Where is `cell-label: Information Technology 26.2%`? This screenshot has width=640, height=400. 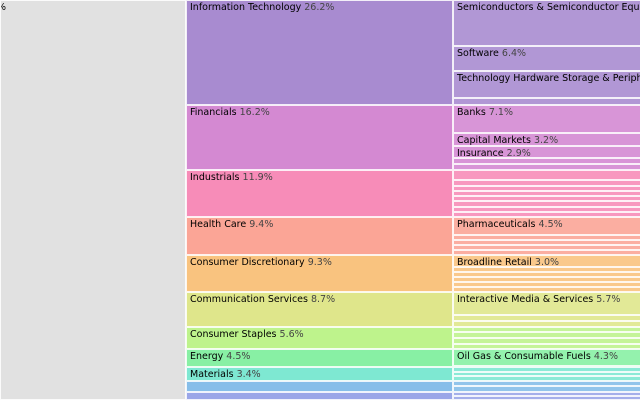 cell-label: Information Technology 26.2% is located at coordinates (262, 7).